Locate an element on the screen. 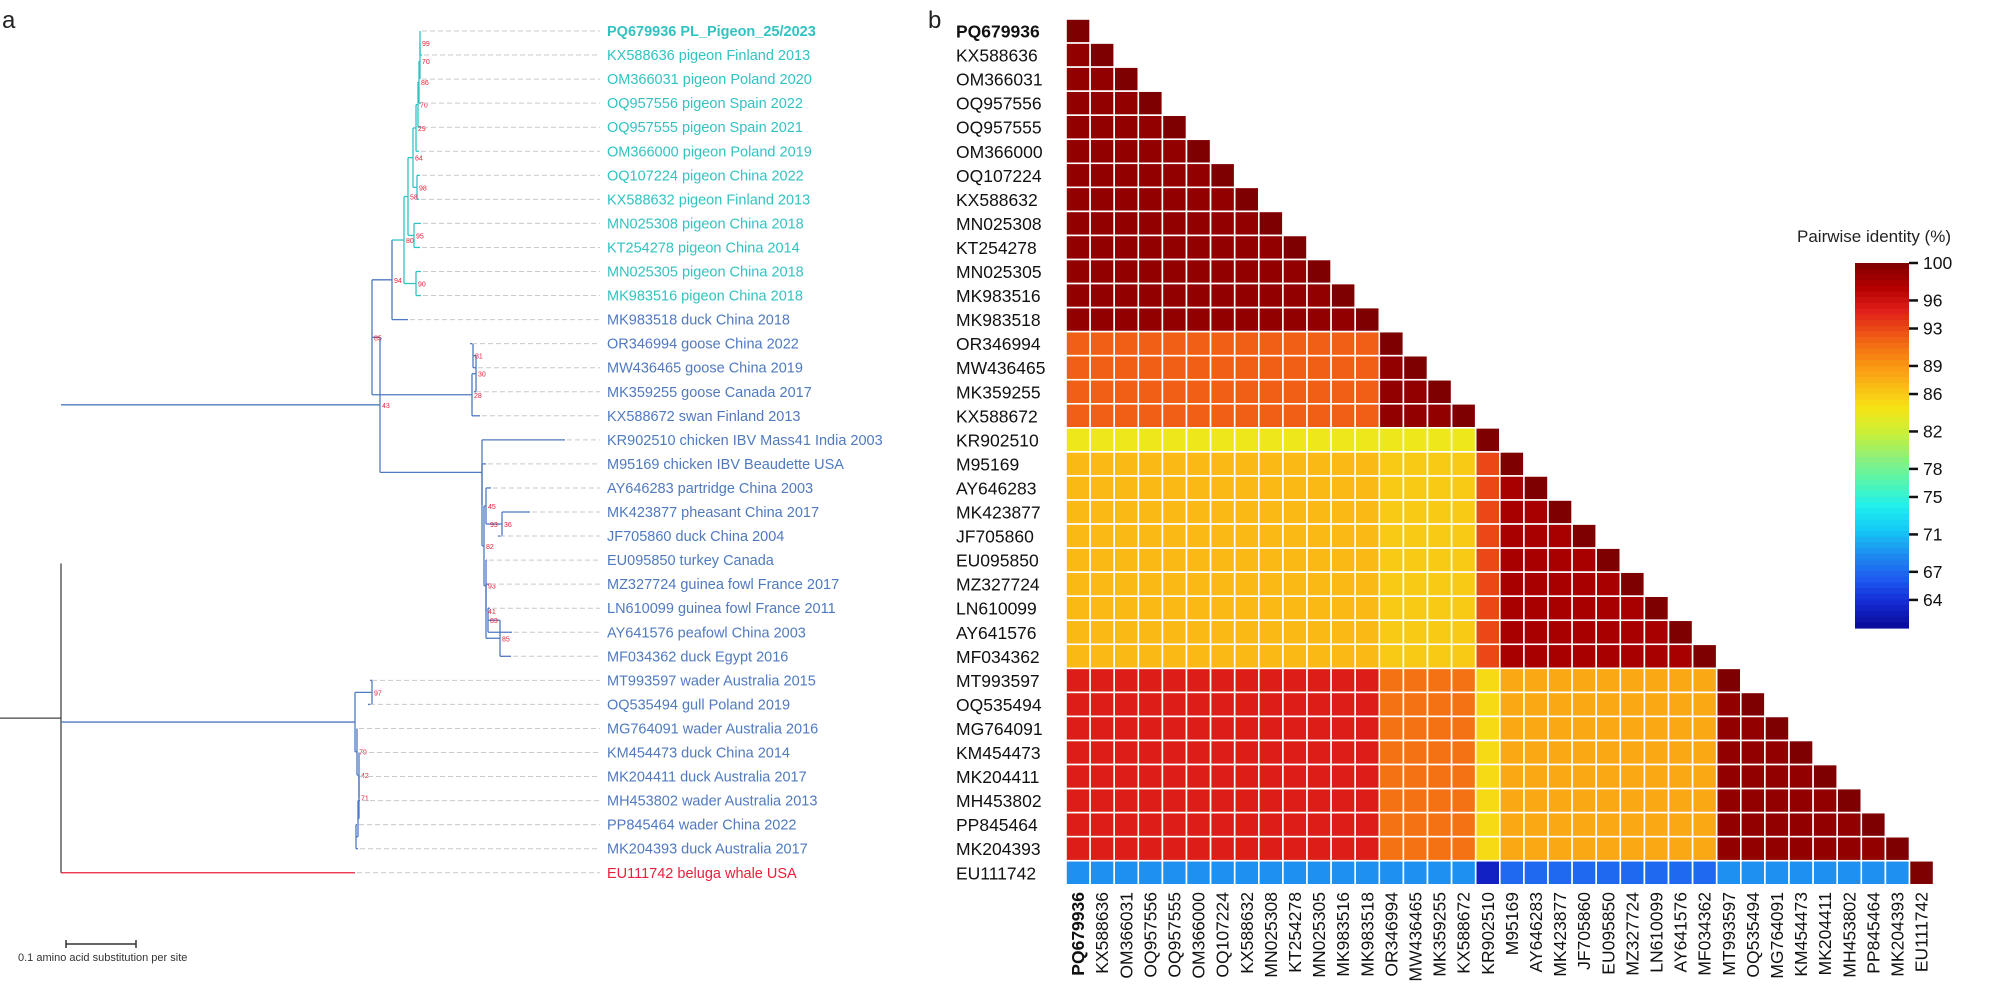 The height and width of the screenshot is (988, 2007). colorbar-tick-label: 89 is located at coordinates (1932, 366).